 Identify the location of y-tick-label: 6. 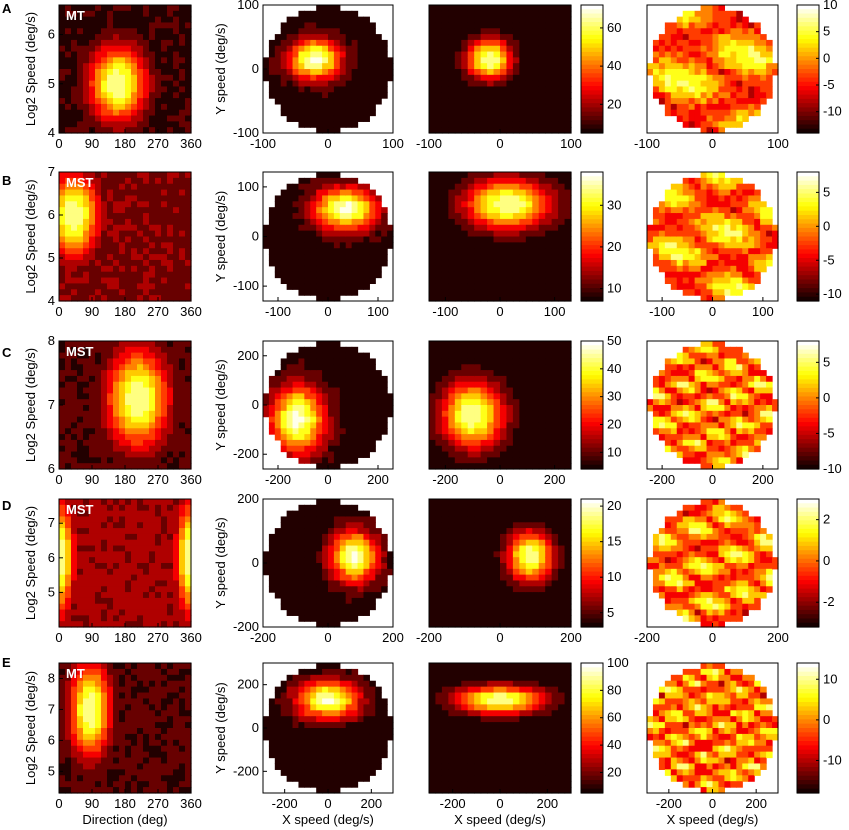
(51, 34).